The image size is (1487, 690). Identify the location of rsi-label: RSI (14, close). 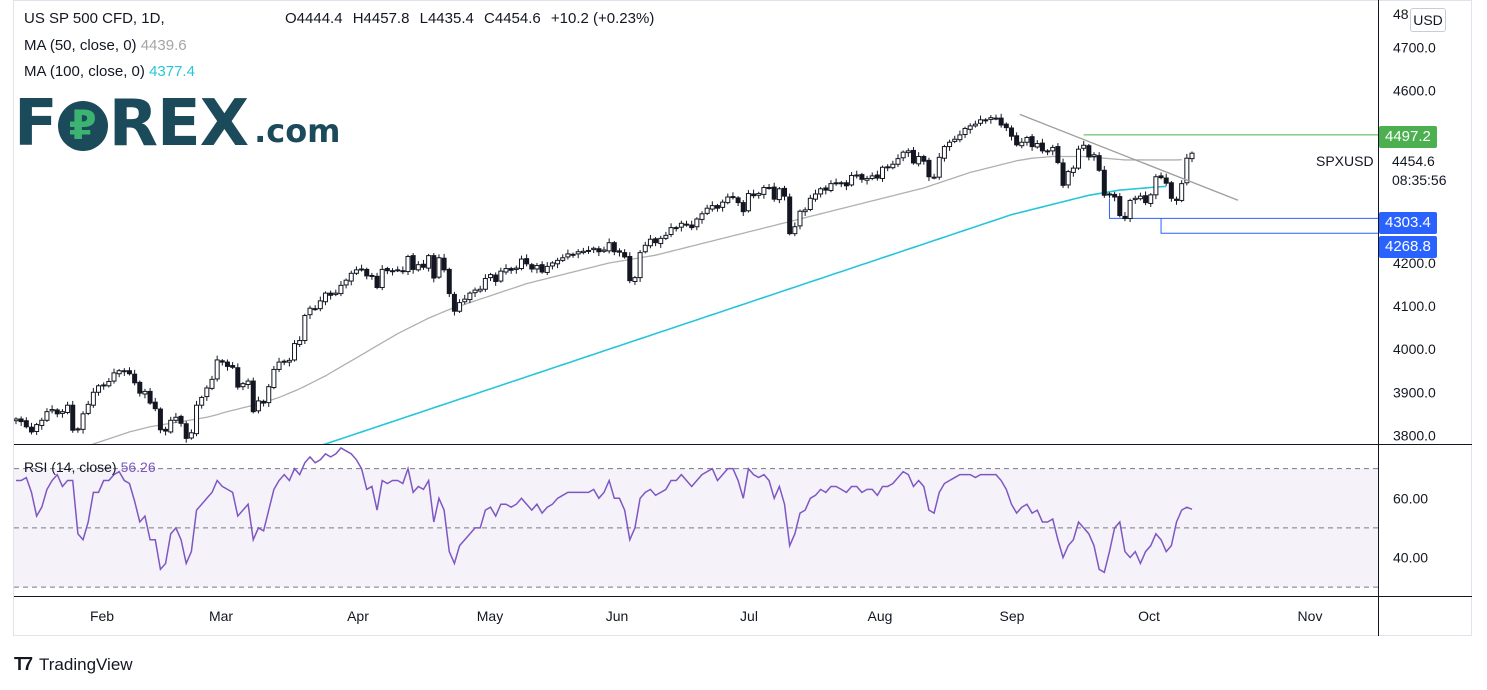
(70, 467).